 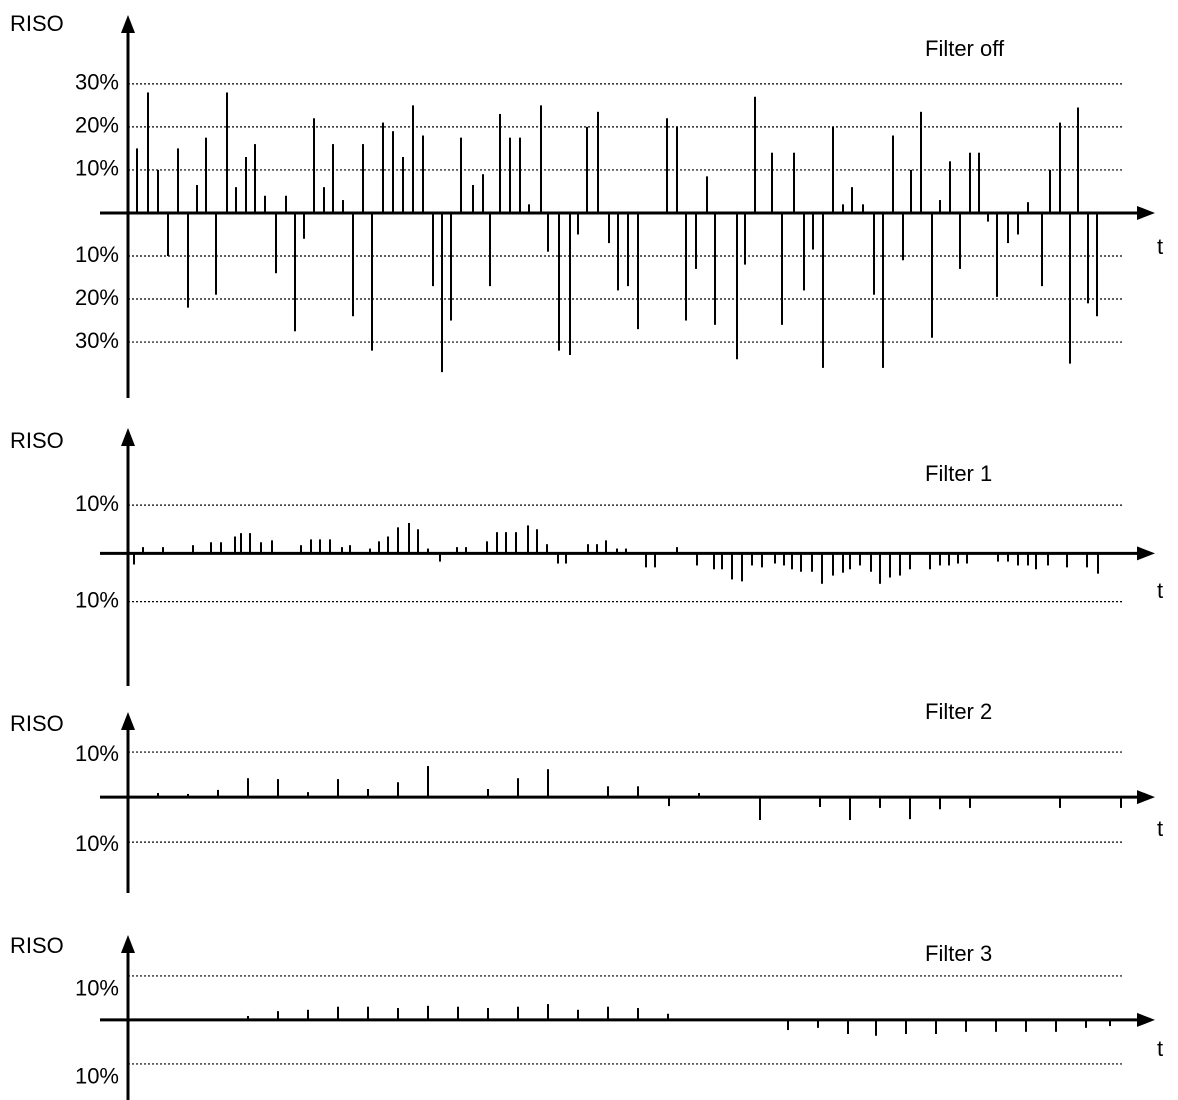 I want to click on chart-title: Filter off, so click(x=965, y=48).